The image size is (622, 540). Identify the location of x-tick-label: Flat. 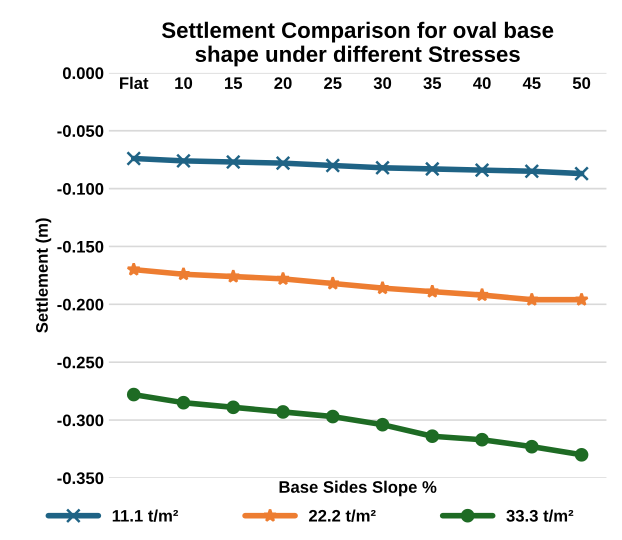
(134, 83).